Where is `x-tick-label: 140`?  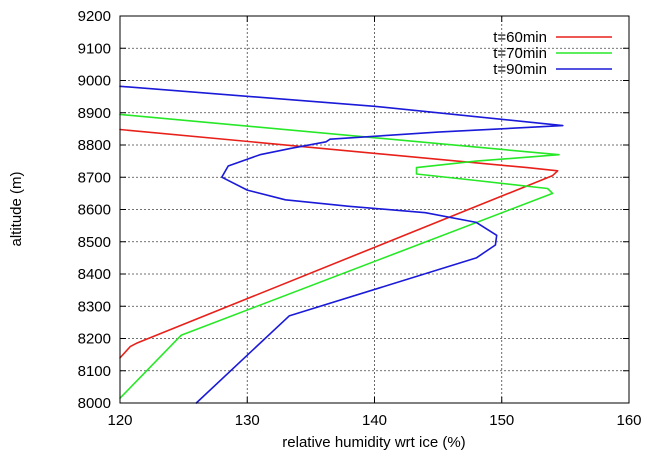
x-tick-label: 140 is located at coordinates (374, 420).